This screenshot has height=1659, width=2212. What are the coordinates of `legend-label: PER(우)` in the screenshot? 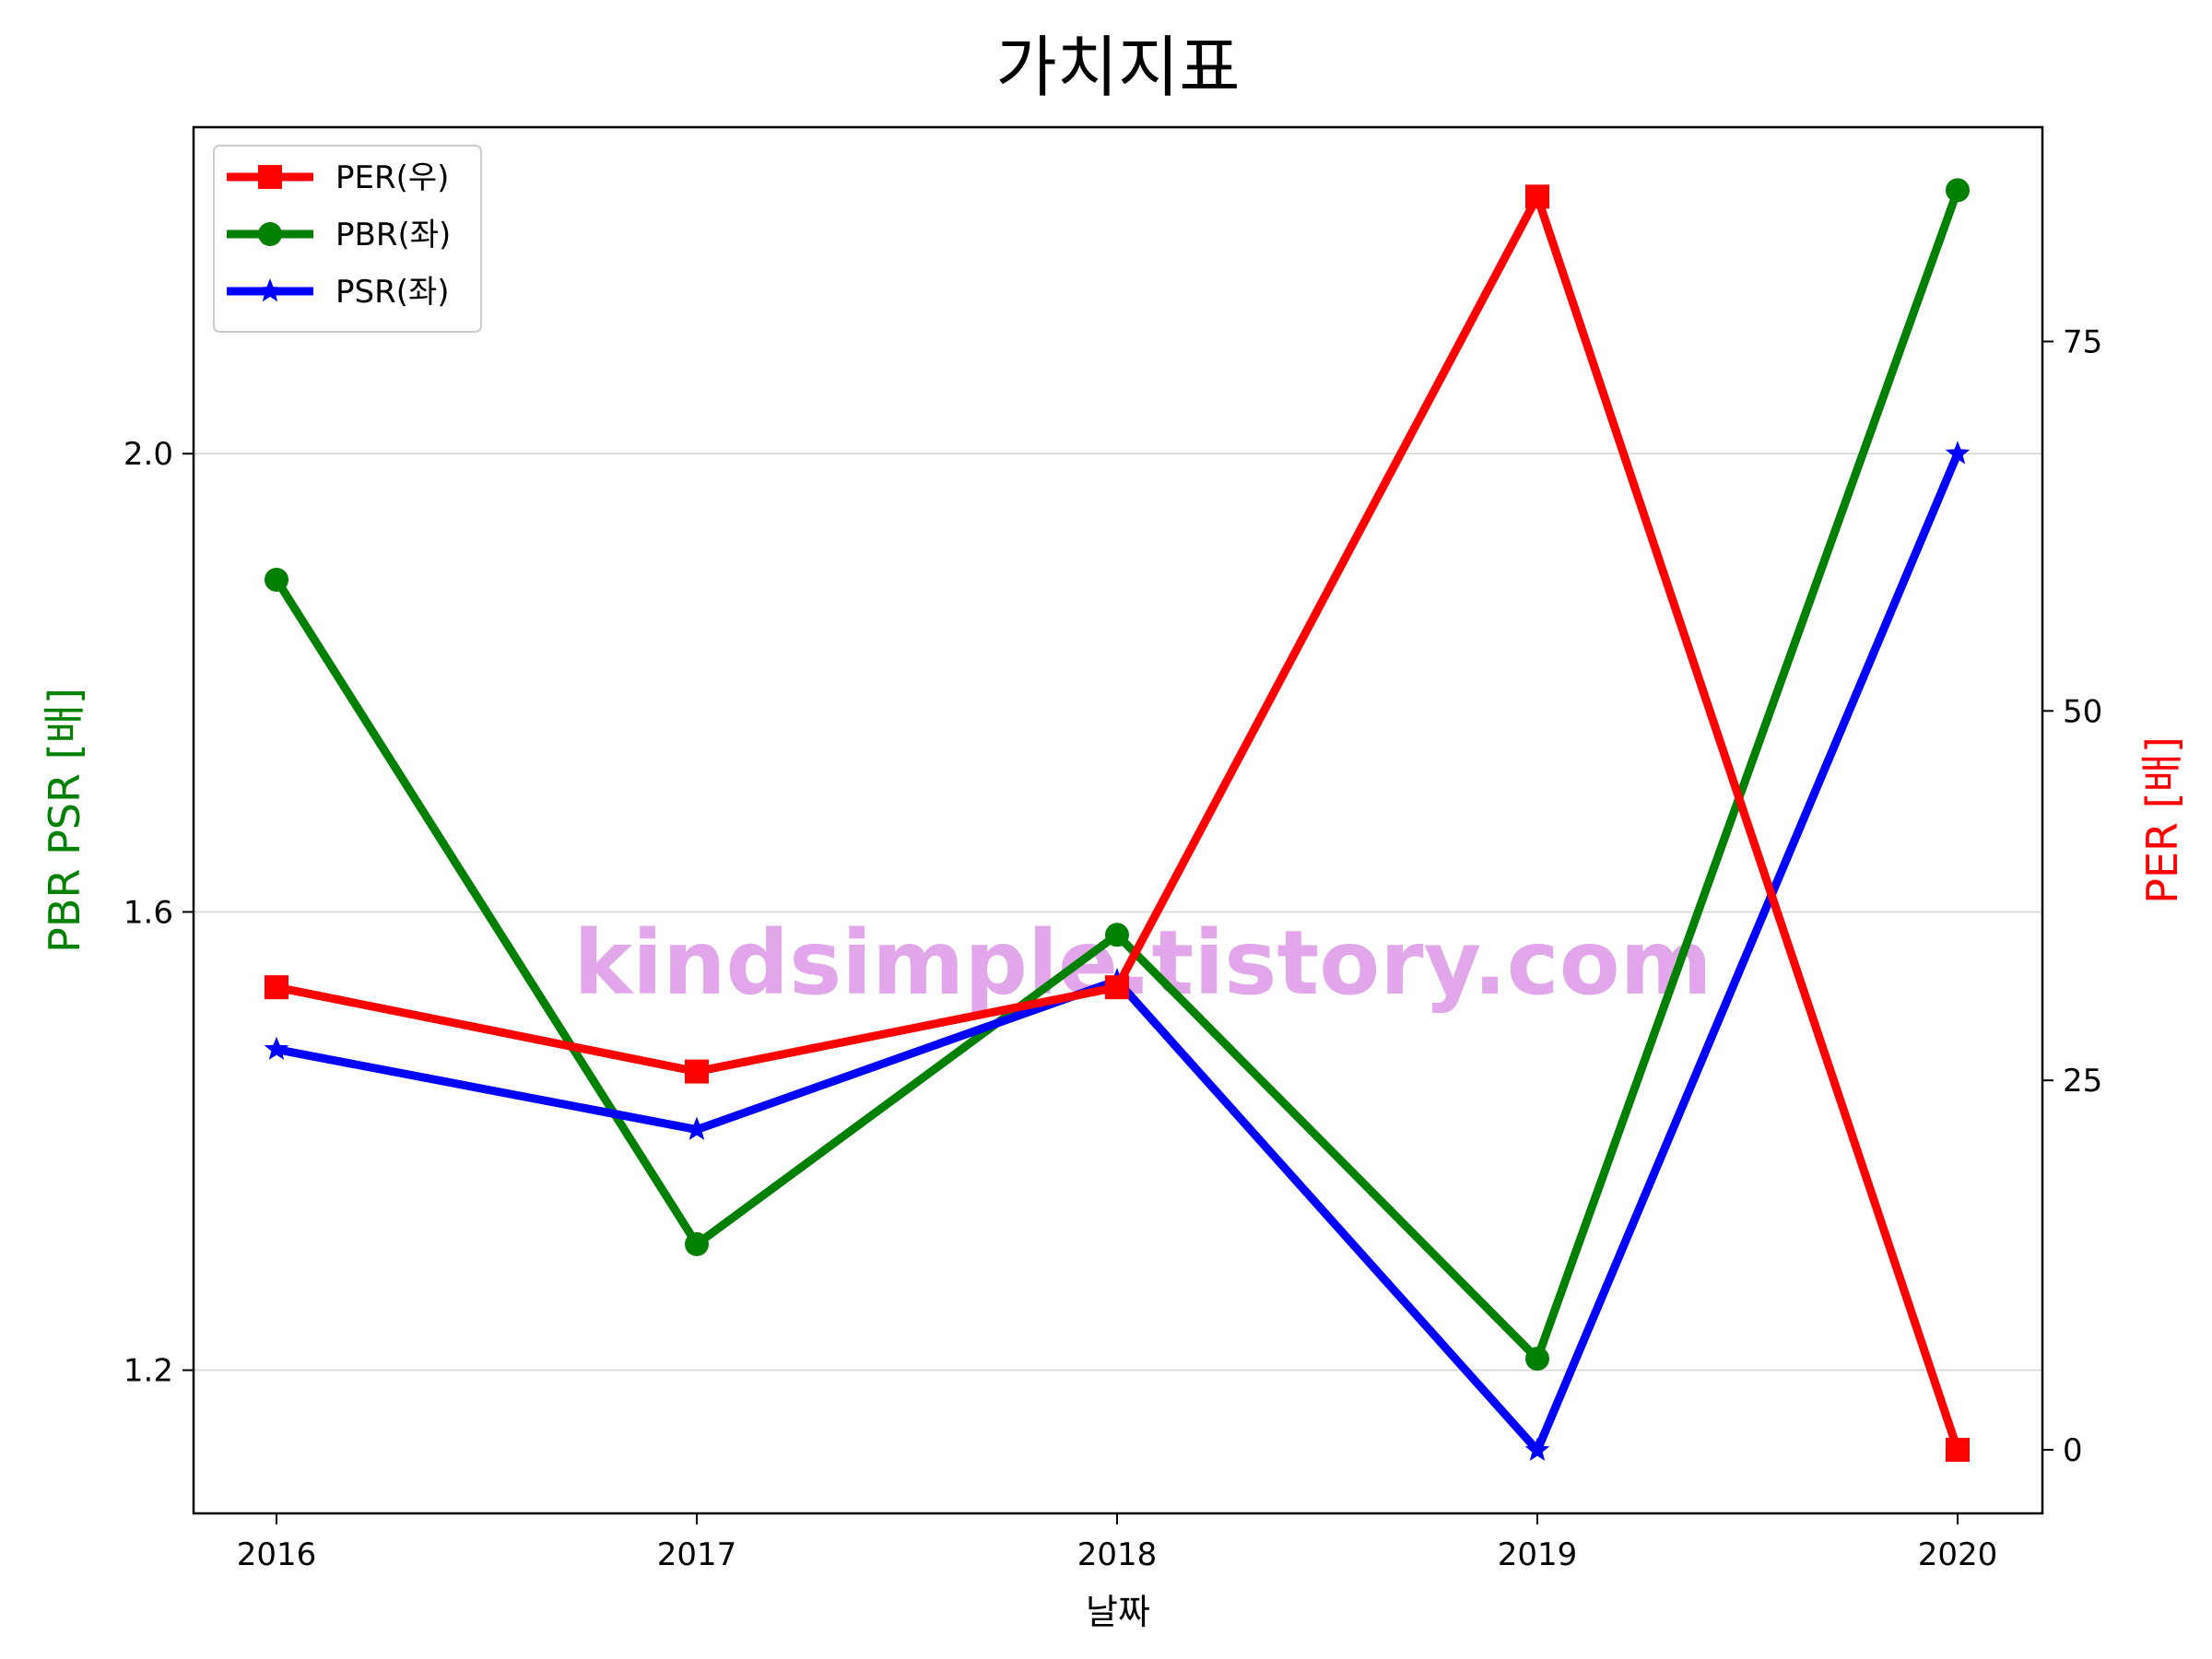 It's located at (392, 177).